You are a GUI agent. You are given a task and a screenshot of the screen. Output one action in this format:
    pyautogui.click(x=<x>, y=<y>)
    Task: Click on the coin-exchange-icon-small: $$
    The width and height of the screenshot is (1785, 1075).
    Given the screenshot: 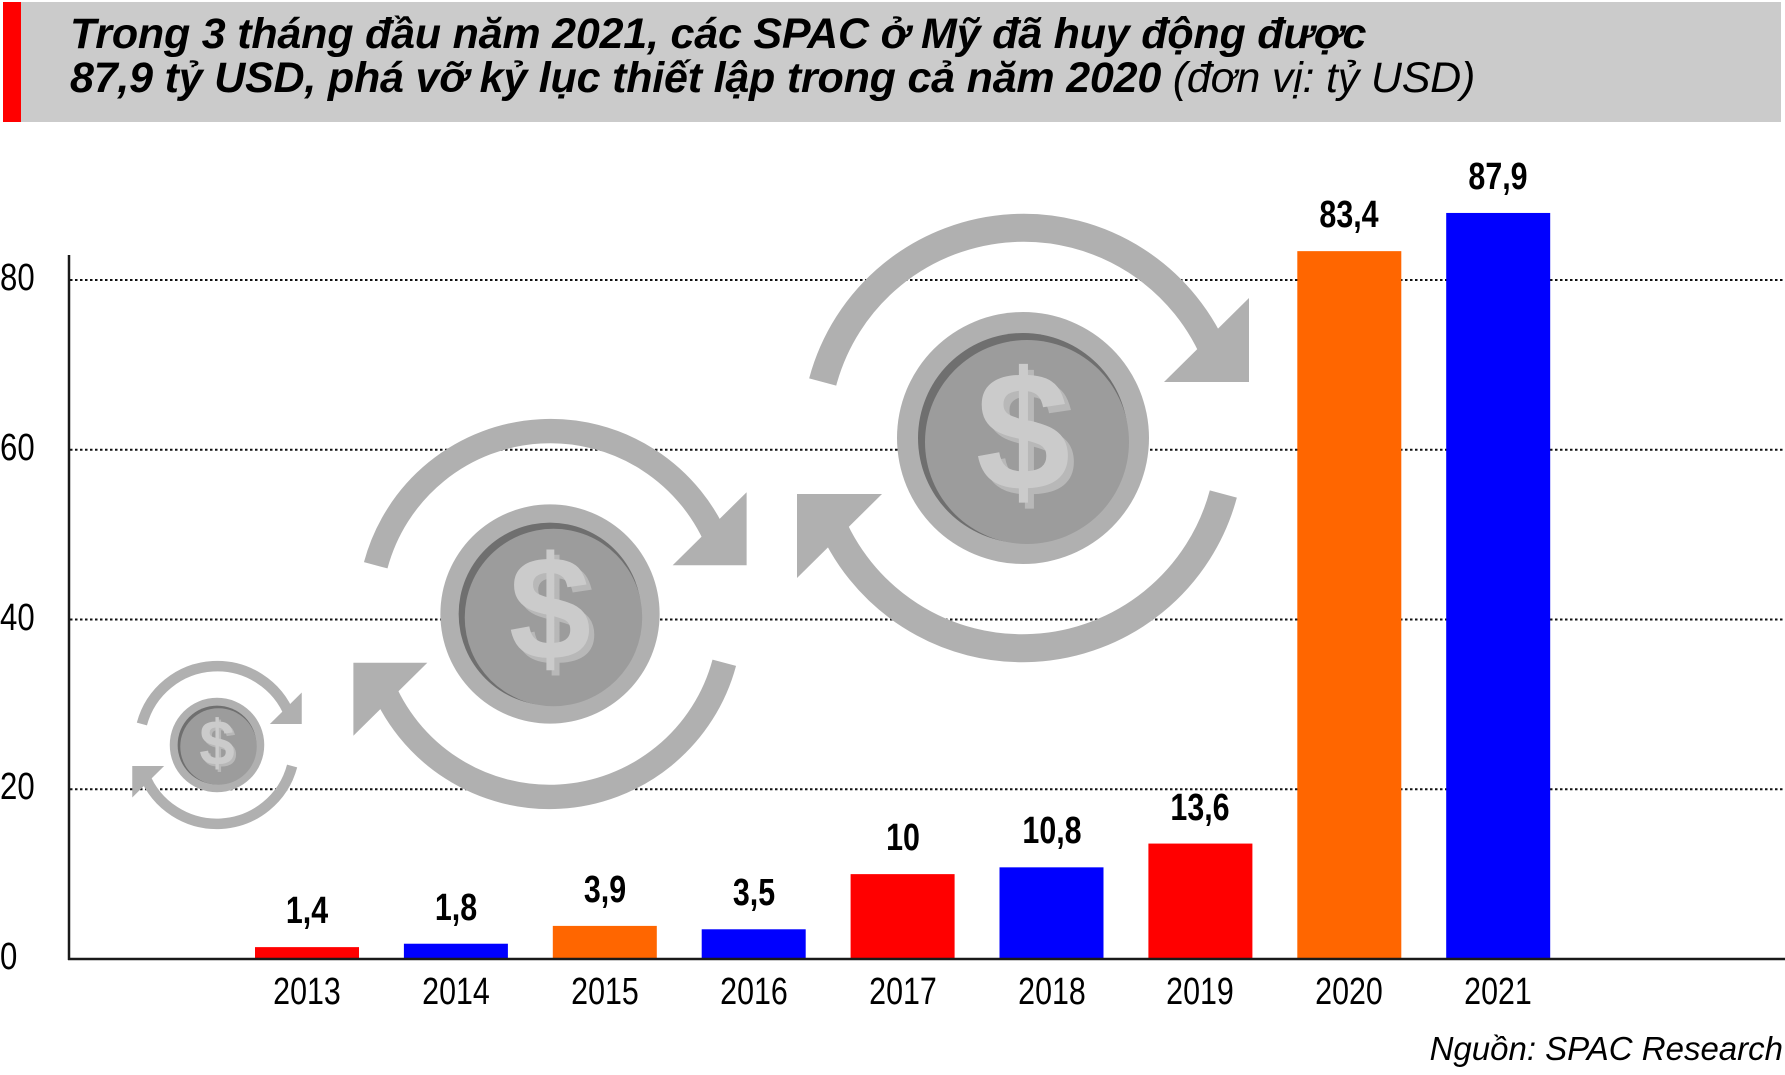 What is the action you would take?
    pyautogui.click(x=217, y=745)
    